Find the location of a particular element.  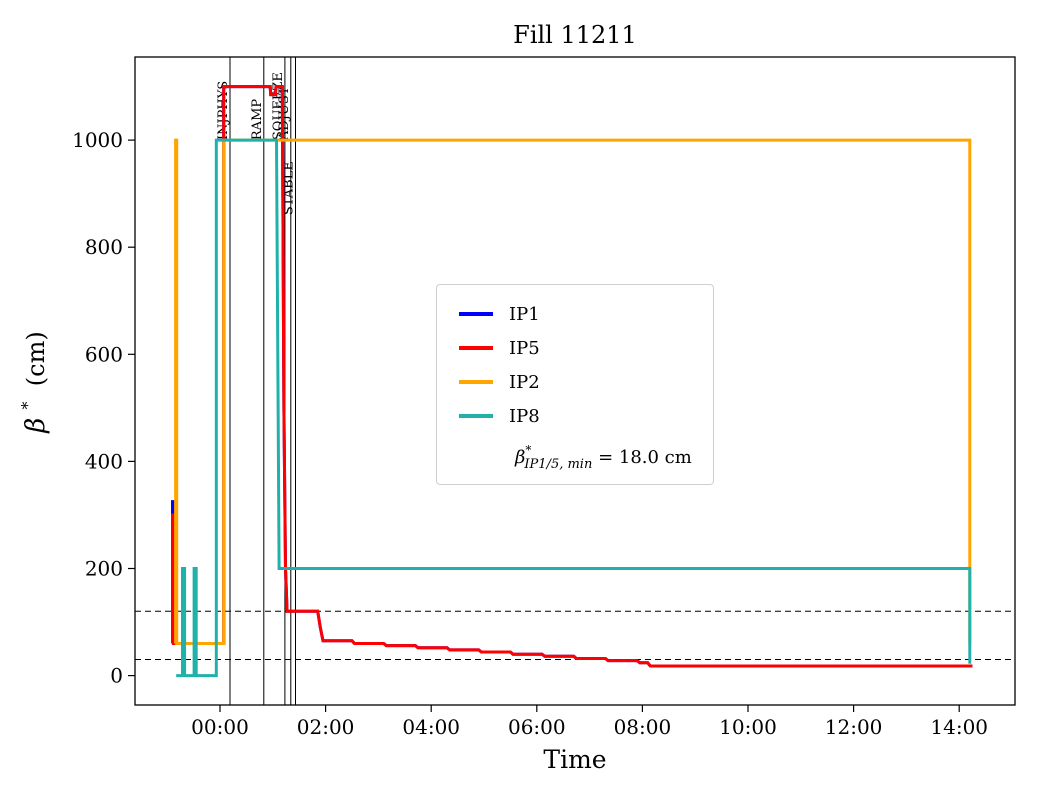

x-tick-label: 14:00 is located at coordinates (959, 727).